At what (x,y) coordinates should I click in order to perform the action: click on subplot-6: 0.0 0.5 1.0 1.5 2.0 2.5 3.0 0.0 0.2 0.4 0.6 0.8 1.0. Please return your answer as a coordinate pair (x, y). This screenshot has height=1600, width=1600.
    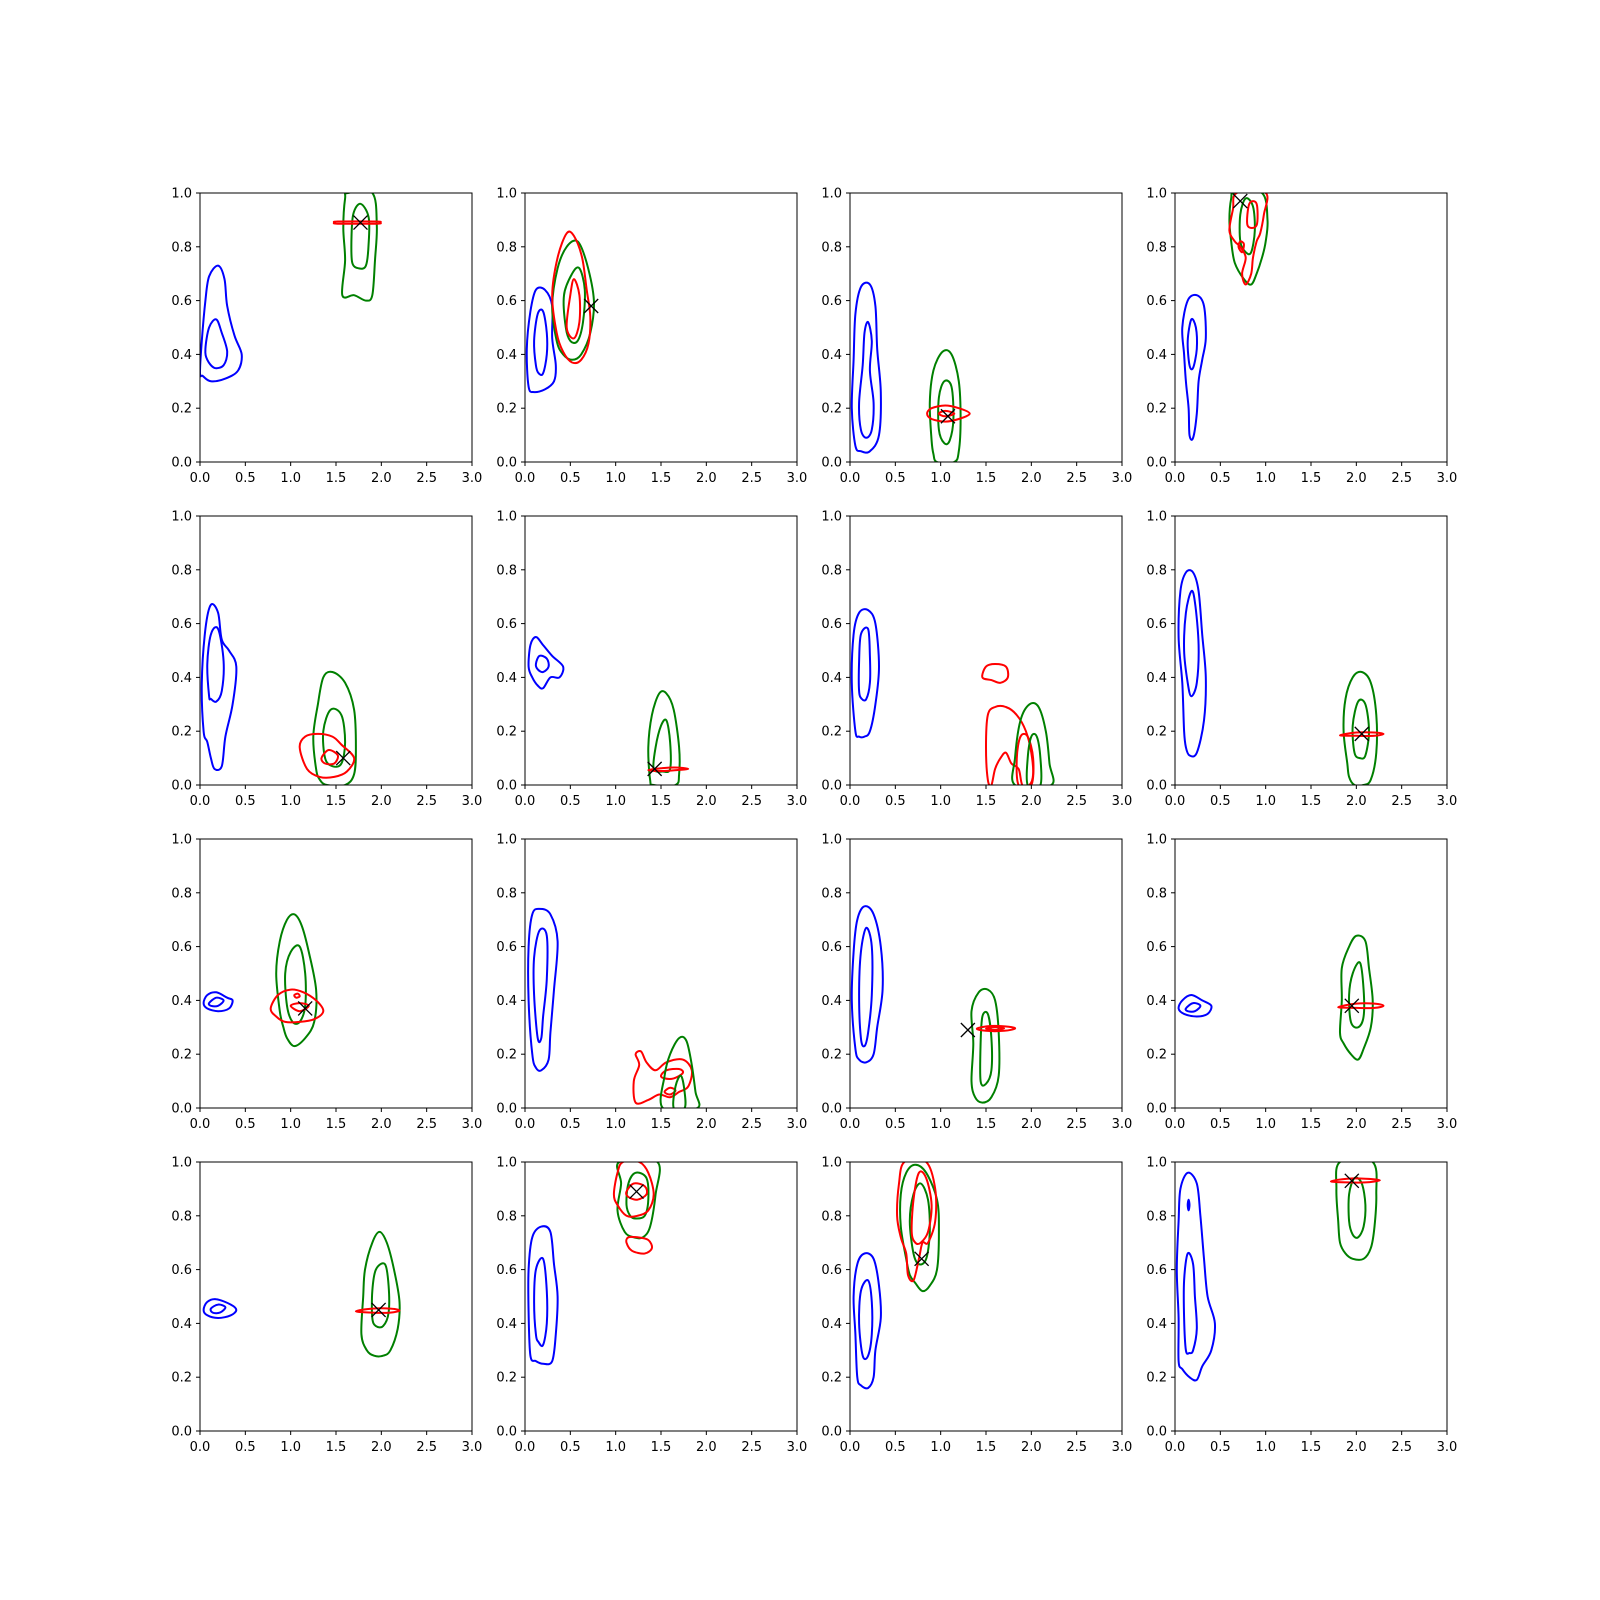
    Looking at the image, I should click on (651, 660).